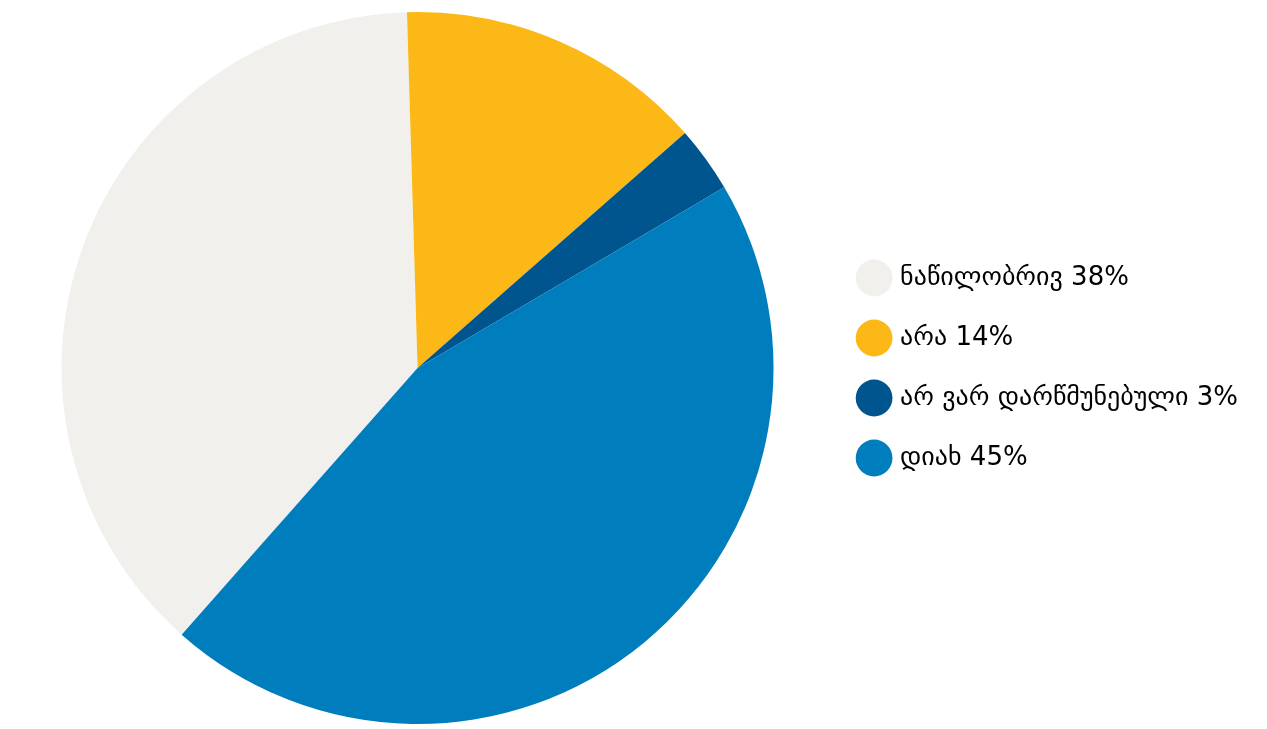  Describe the element at coordinates (1014, 275) in the screenshot. I see `legend-label: ნაწილობრივ 38%` at that location.